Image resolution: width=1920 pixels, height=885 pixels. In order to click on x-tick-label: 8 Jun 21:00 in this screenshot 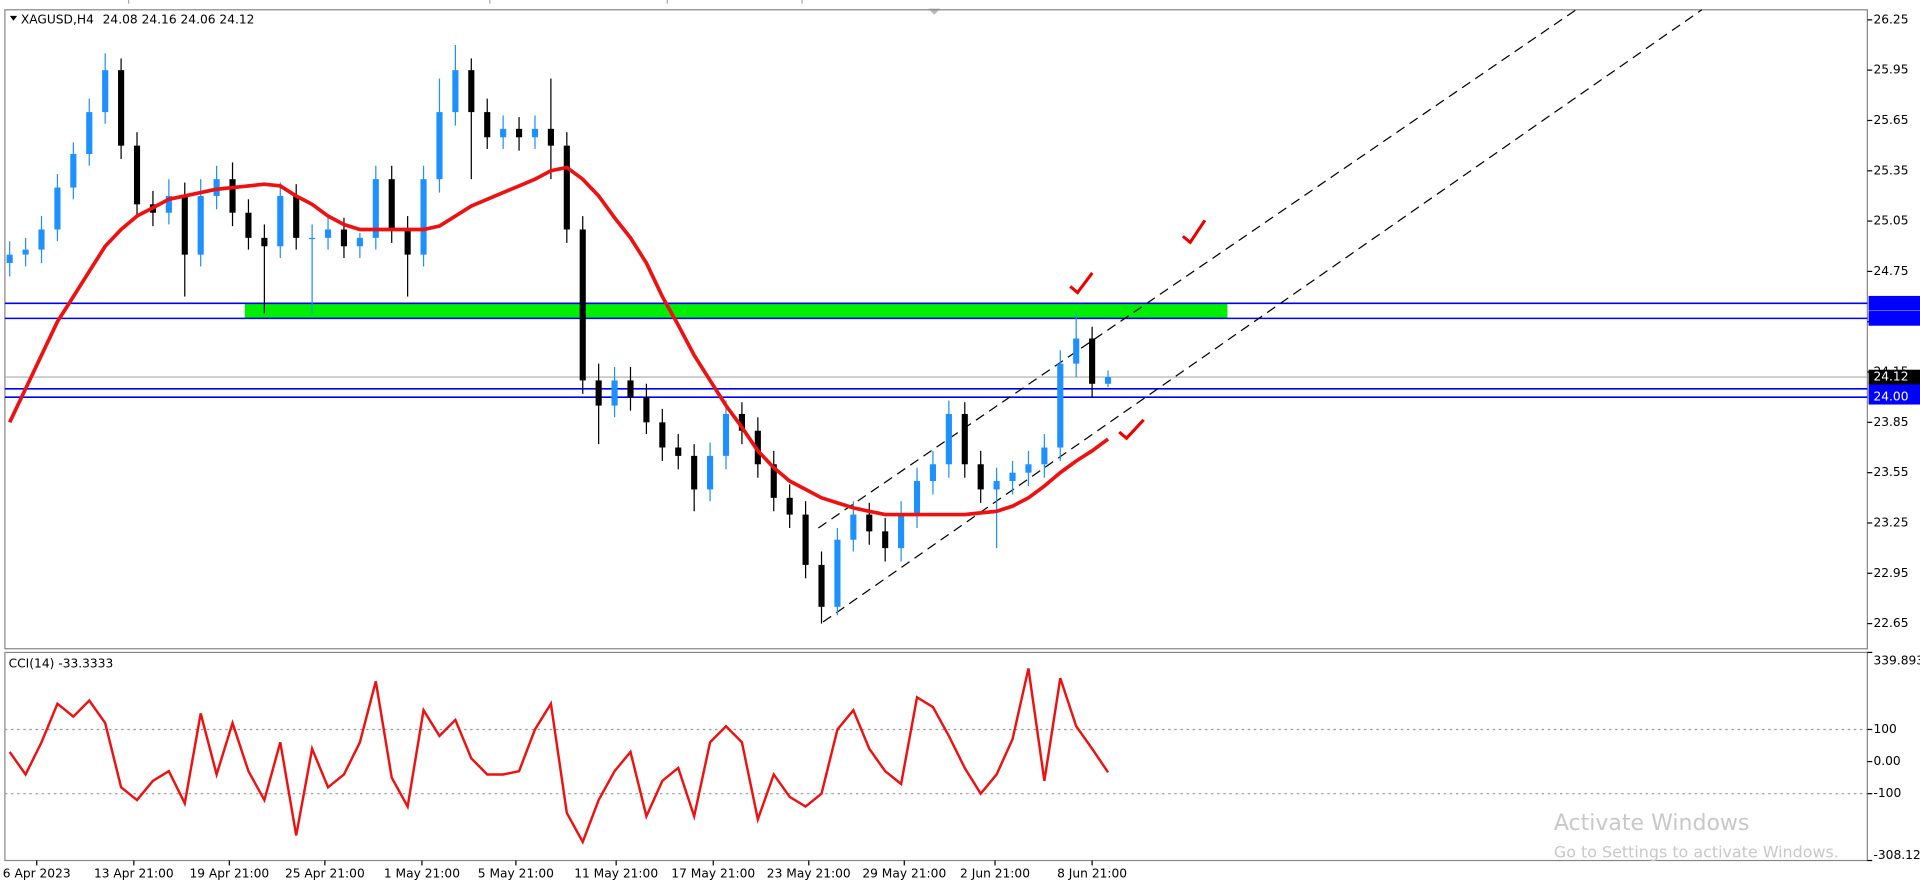, I will do `click(1092, 873)`.